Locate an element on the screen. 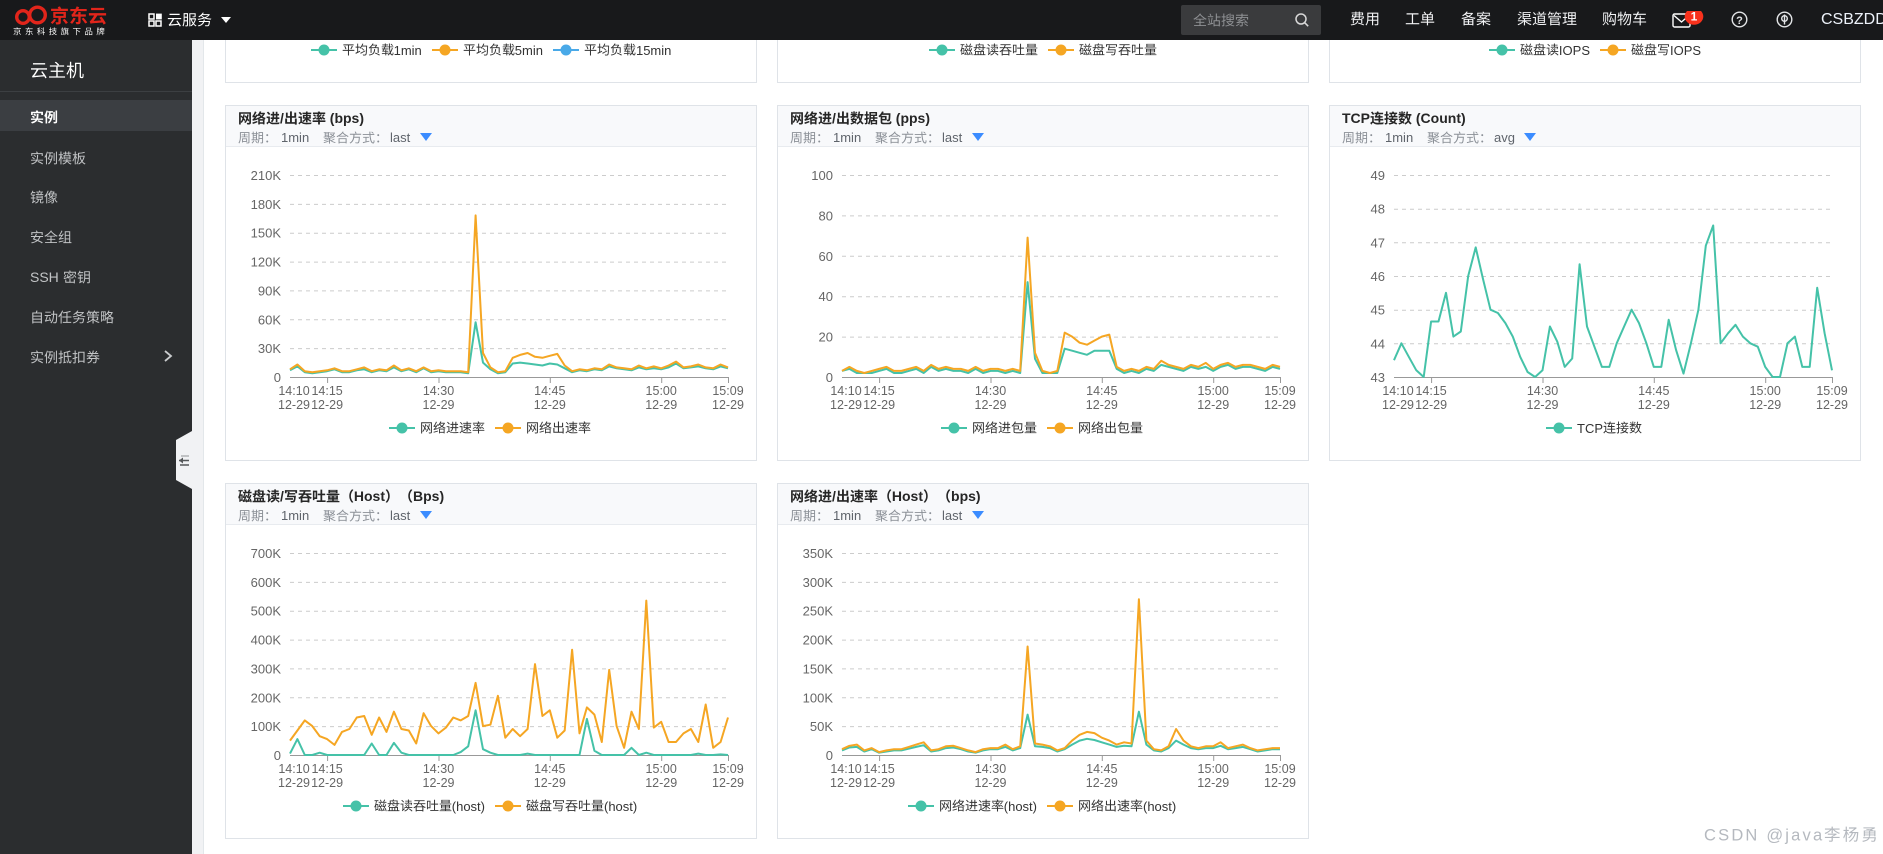 The width and height of the screenshot is (1883, 854). svg-text: 30K is located at coordinates (269, 348).